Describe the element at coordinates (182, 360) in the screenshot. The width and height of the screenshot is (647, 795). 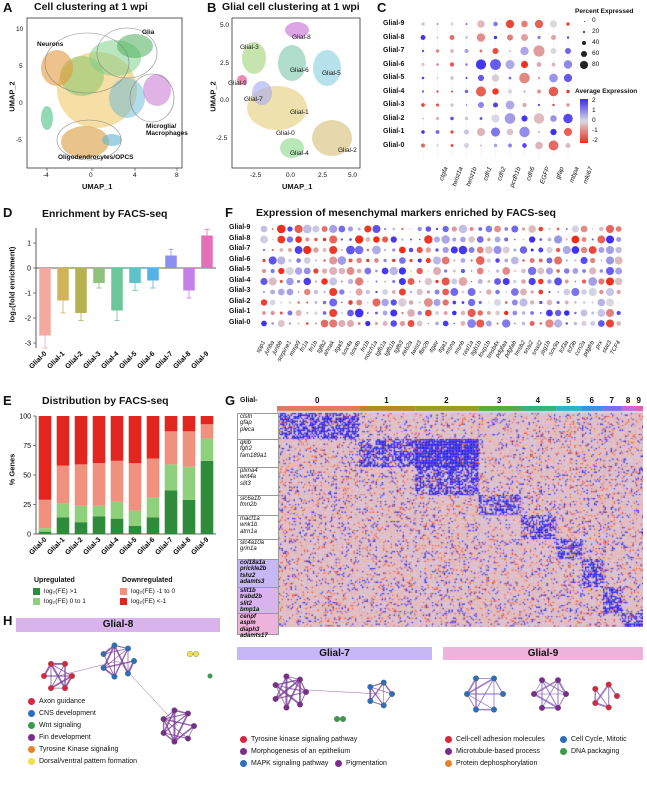
I see `panel-d-xtick-label: Glial-8` at that location.